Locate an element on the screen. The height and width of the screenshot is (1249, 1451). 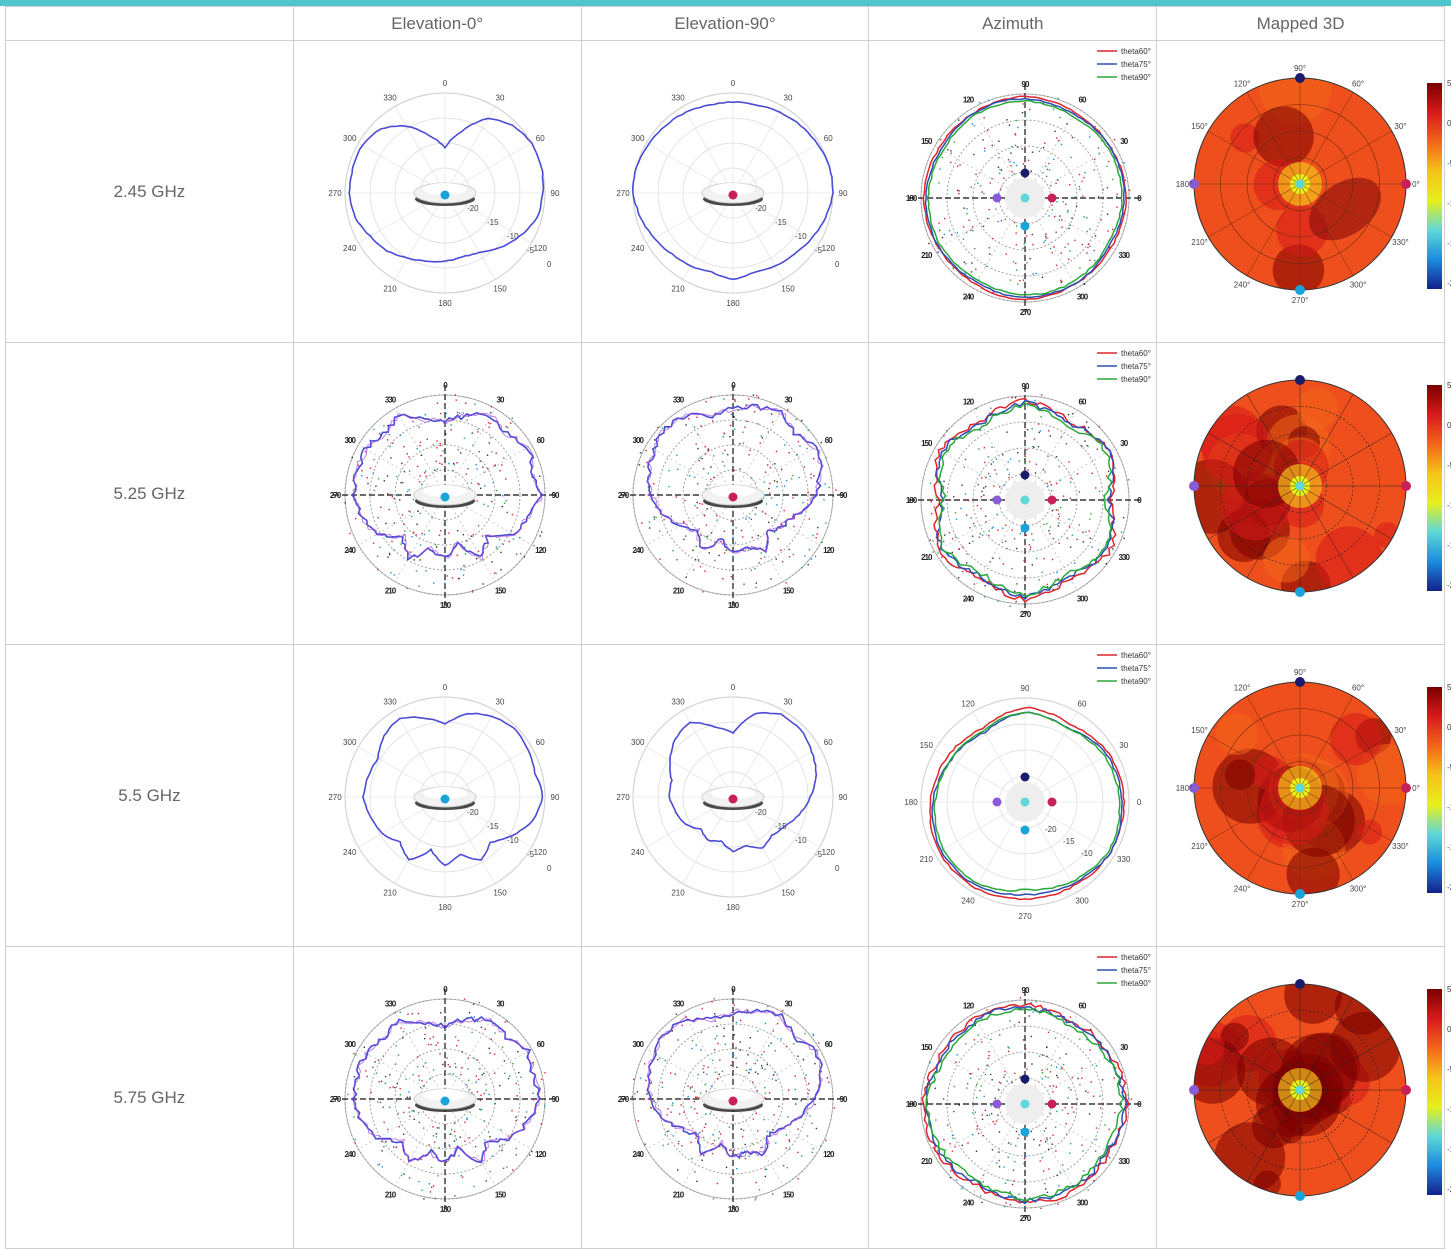
marker-dot-magenta is located at coordinates (1406, 1090).